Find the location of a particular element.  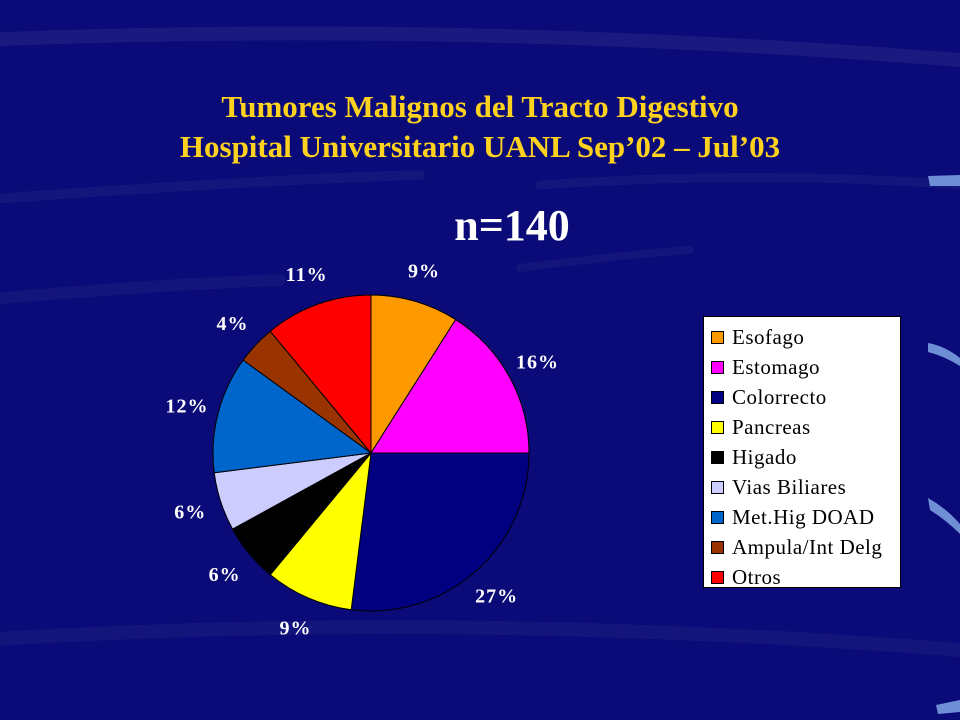

legend-label: Colorrecto is located at coordinates (779, 396).